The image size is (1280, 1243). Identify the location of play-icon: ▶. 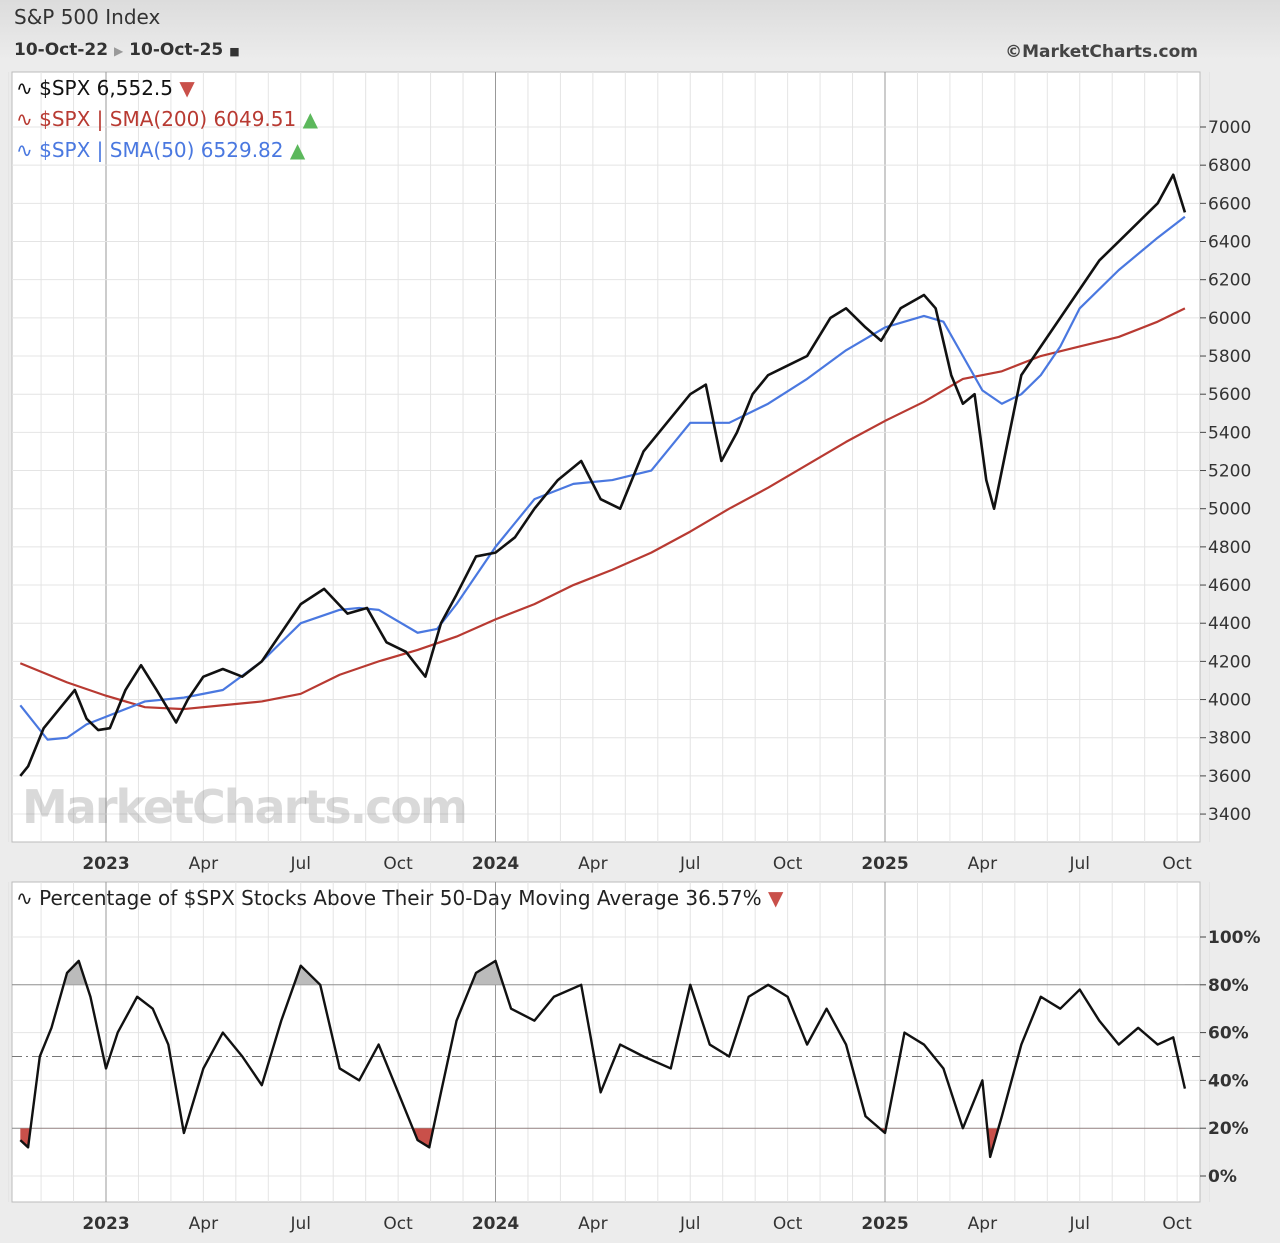
(119, 51).